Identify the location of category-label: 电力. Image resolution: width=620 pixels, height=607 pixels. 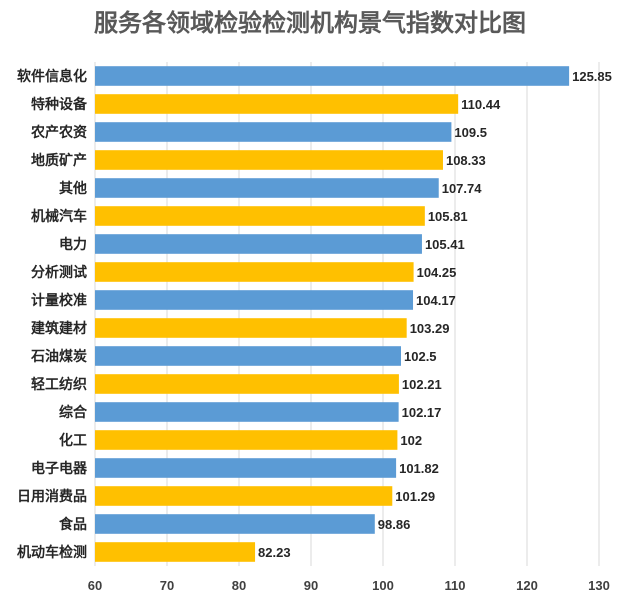
(73, 244).